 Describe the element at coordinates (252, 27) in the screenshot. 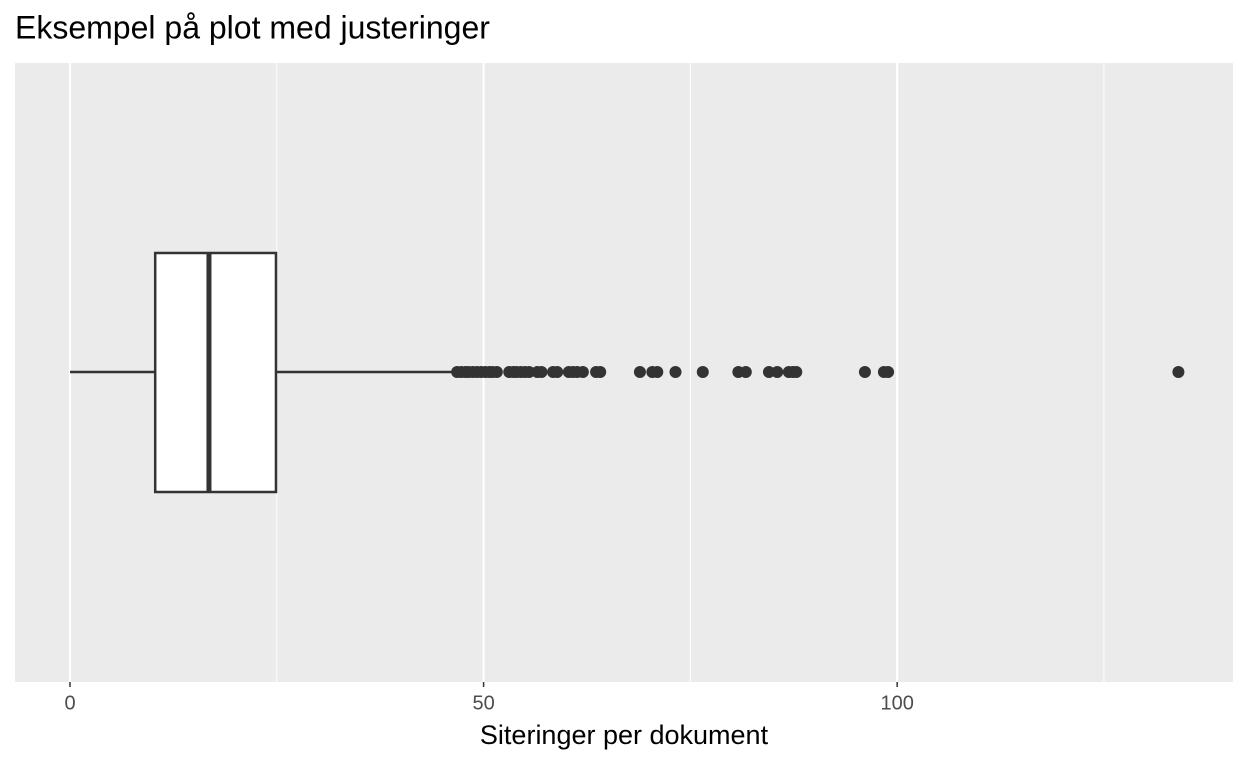

I see `chart-title: Eksempel på plot med justeringer` at that location.